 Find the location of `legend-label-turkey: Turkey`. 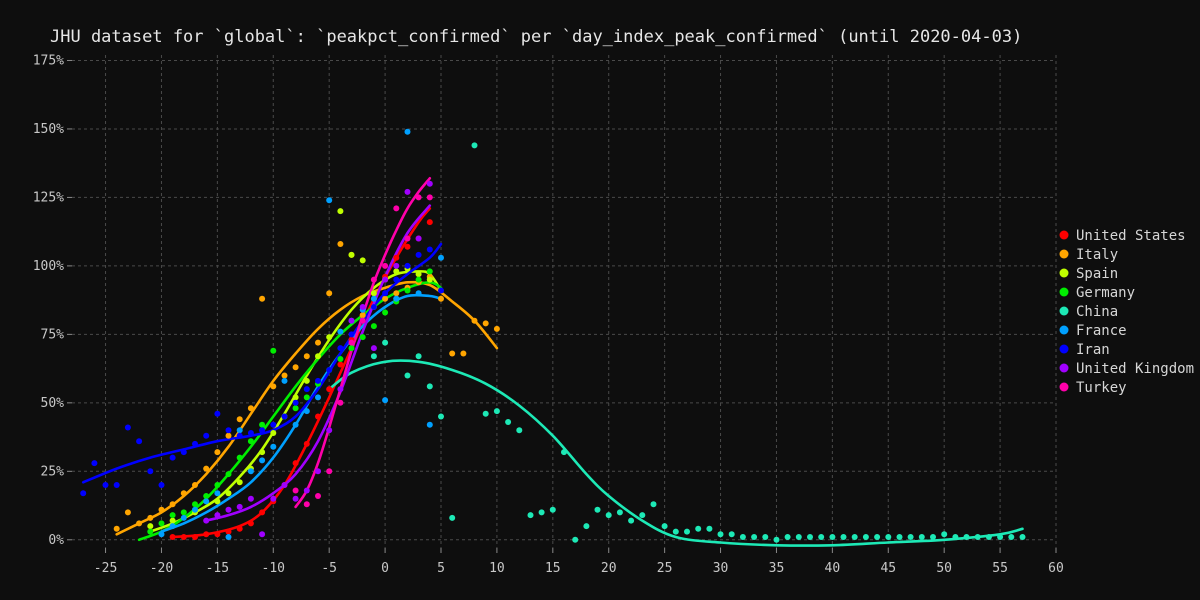

legend-label-turkey: Turkey is located at coordinates (1101, 388).